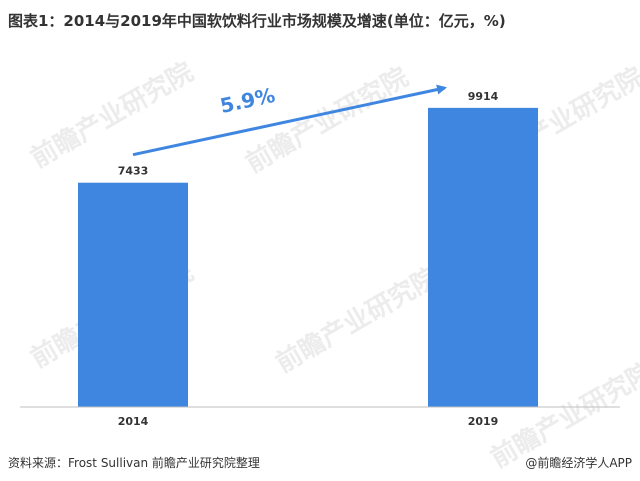  What do you see at coordinates (133, 171) in the screenshot?
I see `data-label-2014: 7433` at bounding box center [133, 171].